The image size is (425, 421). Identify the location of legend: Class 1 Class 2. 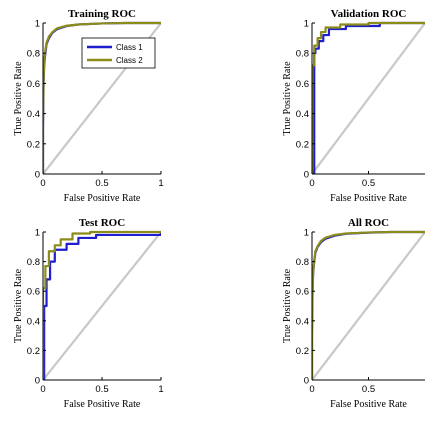
(118, 53).